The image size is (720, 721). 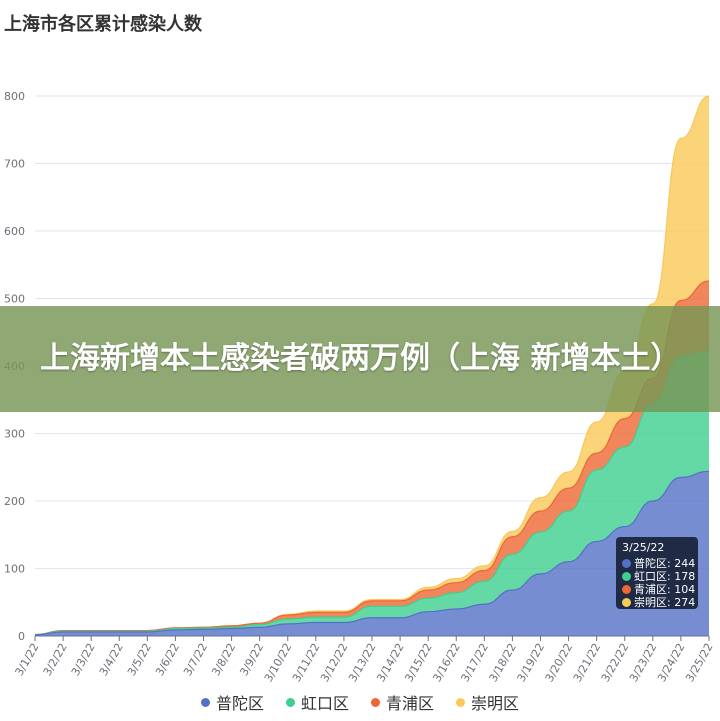 I want to click on y-tick-label: 0, so click(x=21, y=636).